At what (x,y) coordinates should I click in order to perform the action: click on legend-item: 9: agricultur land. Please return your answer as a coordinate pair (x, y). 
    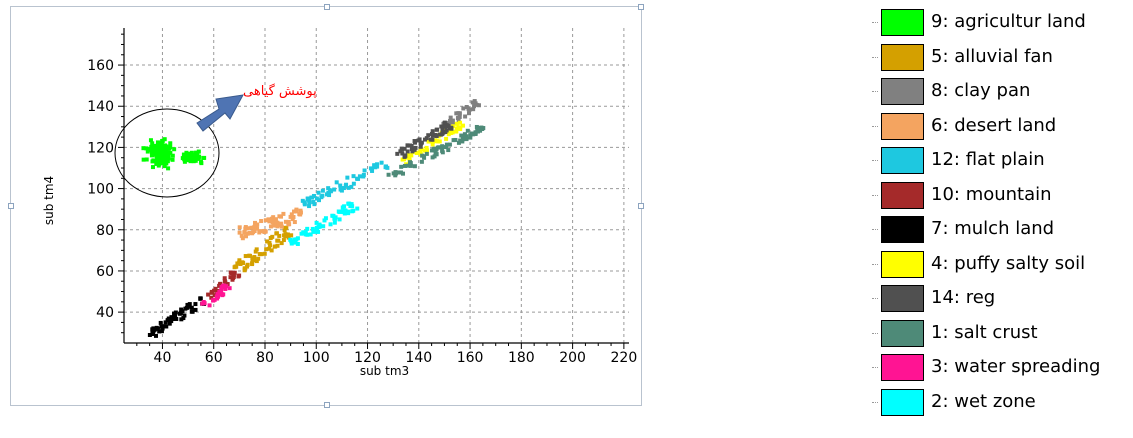
    Looking at the image, I should click on (1001, 22).